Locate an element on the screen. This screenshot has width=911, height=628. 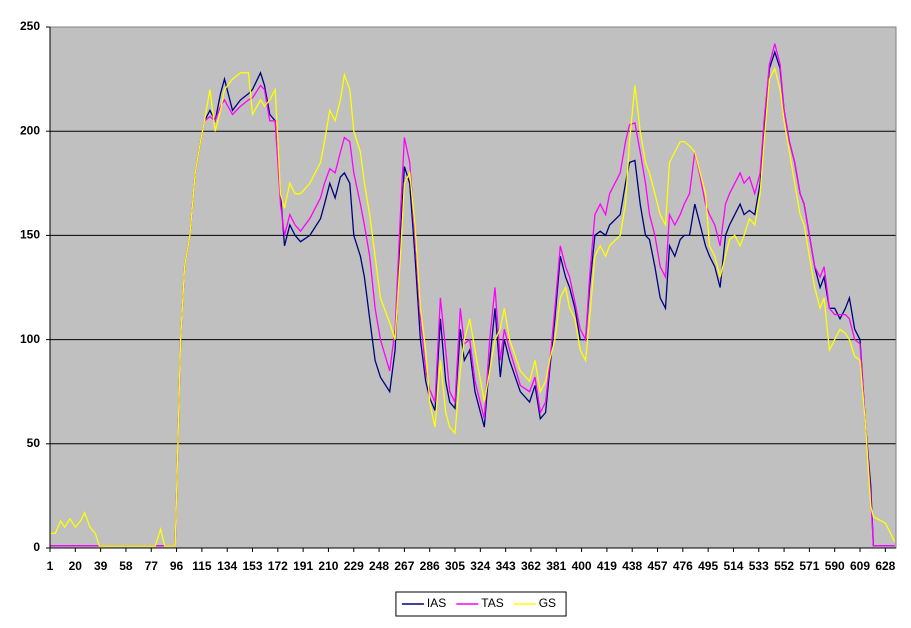
x-tick-label: 457 is located at coordinates (658, 566).